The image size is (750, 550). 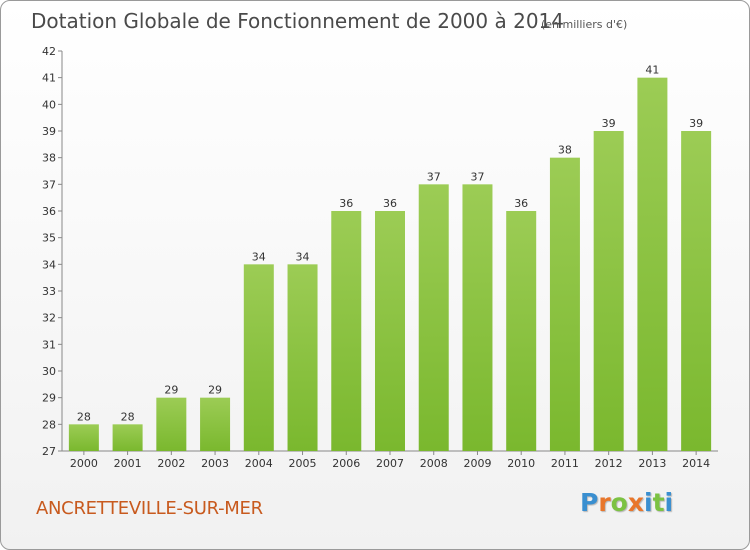 What do you see at coordinates (49, 211) in the screenshot?
I see `y-tick-label: 36` at bounding box center [49, 211].